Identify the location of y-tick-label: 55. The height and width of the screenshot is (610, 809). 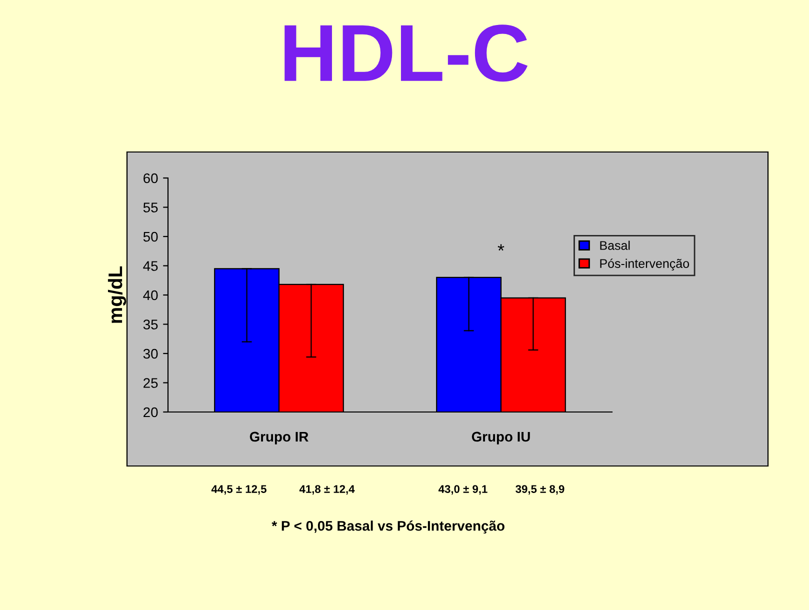
(150, 207).